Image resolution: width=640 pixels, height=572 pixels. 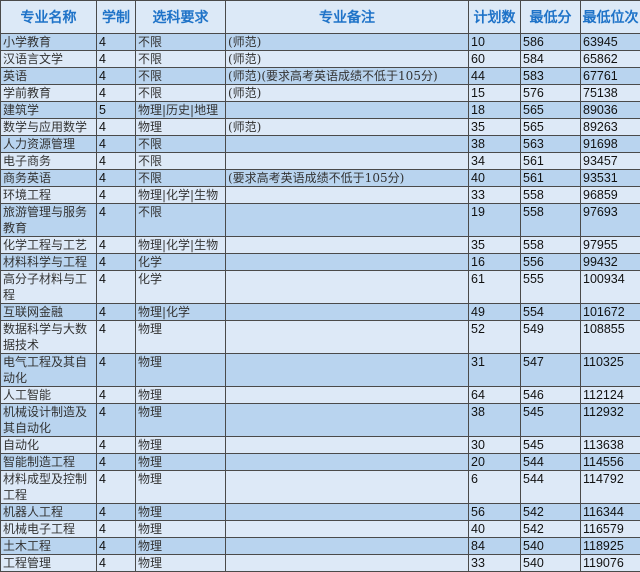 I want to click on cell-min-rank: 101672, so click(x=610, y=312).